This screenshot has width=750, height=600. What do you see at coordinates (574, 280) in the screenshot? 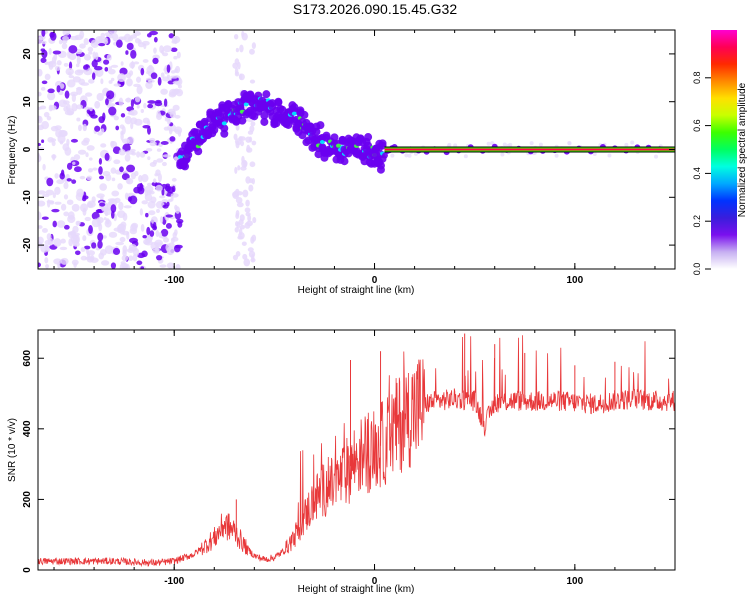
I see `spectrogram-x-tick-label: 100` at bounding box center [574, 280].